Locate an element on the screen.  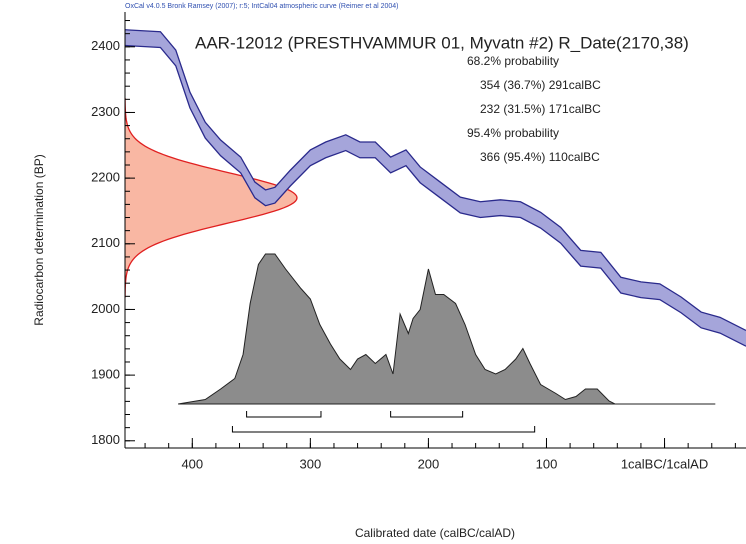
range-label: 232 (31.5%) 171calBC is located at coordinates (540, 109).